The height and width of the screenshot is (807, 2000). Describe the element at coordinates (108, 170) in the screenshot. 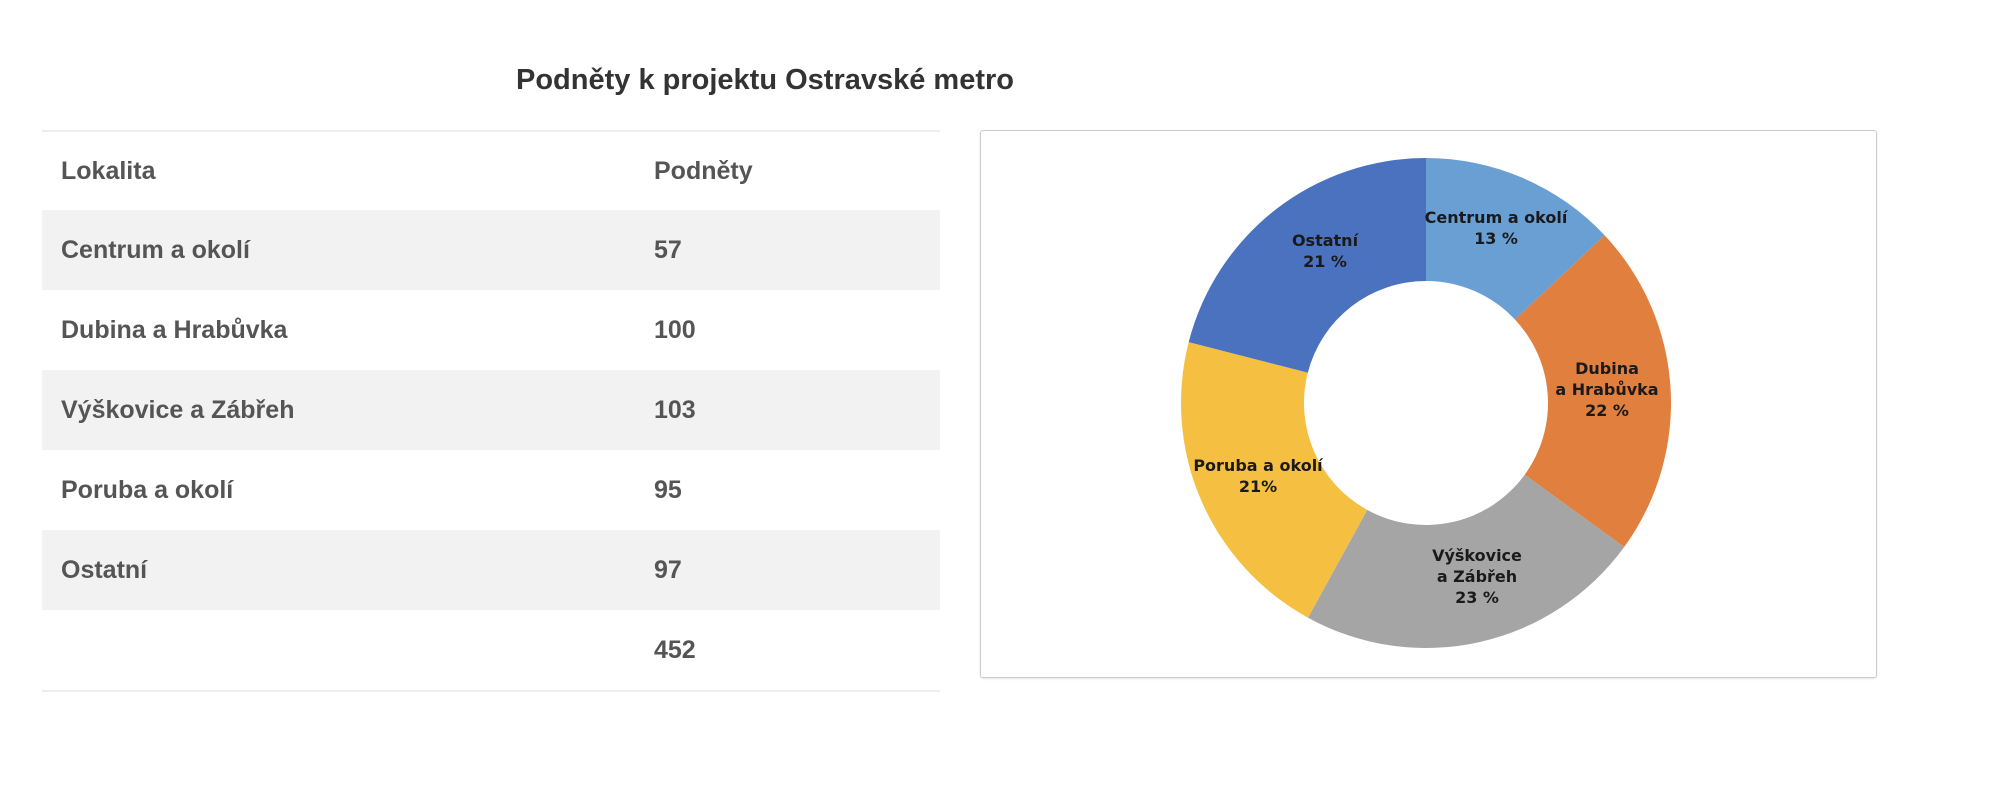

I see `header-lokalita: Lokalita` at that location.